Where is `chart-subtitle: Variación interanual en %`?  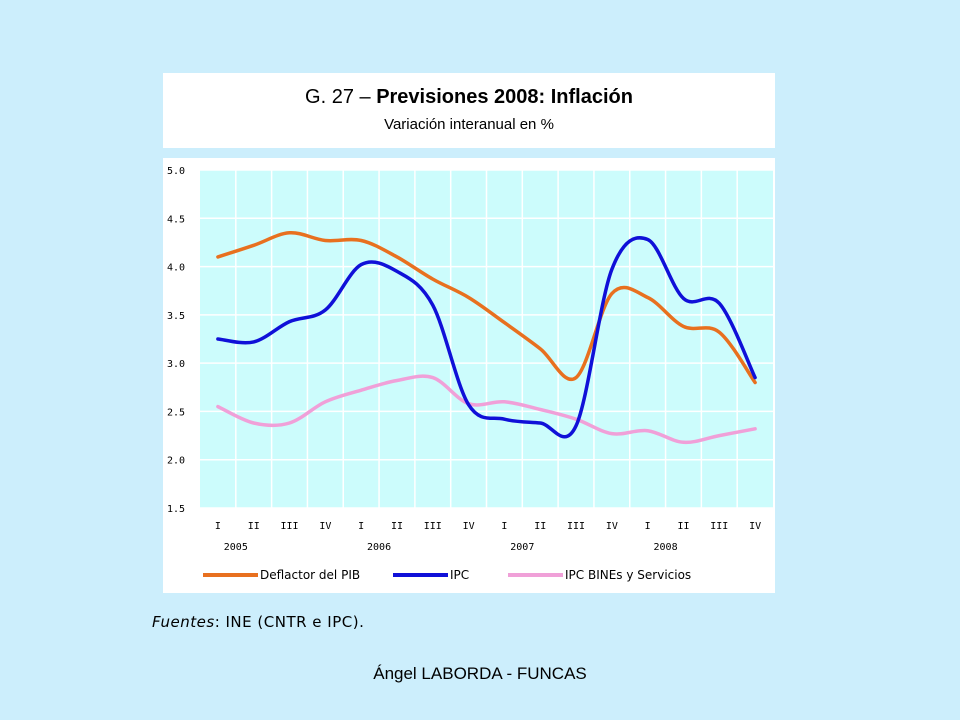 chart-subtitle: Variación interanual en % is located at coordinates (469, 124).